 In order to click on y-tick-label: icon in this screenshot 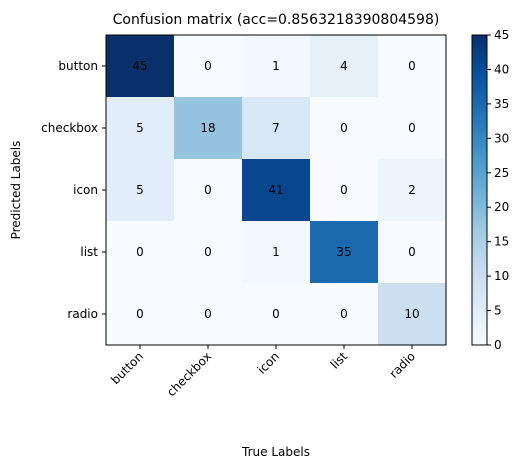, I will do `click(85, 190)`.